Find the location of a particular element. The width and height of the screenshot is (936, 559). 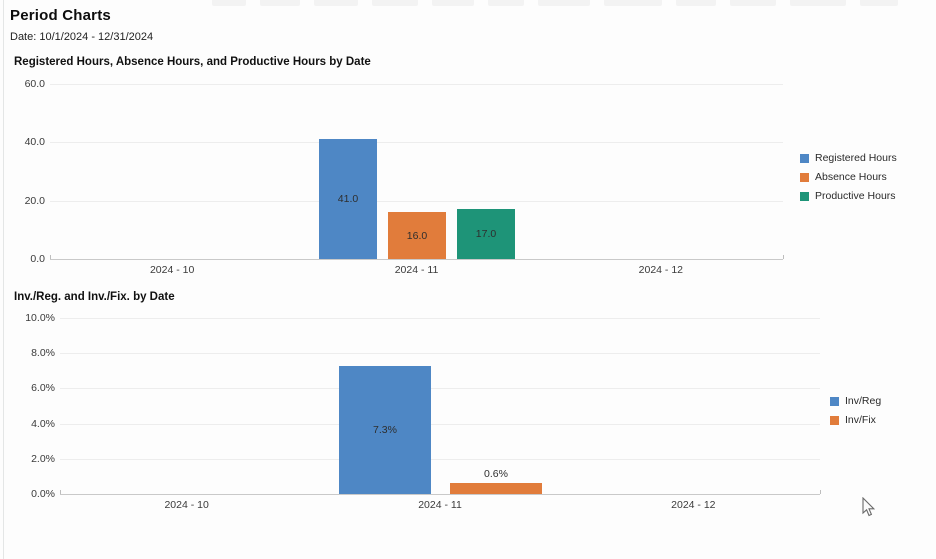

legend-item-label: Inv/Reg is located at coordinates (863, 401).